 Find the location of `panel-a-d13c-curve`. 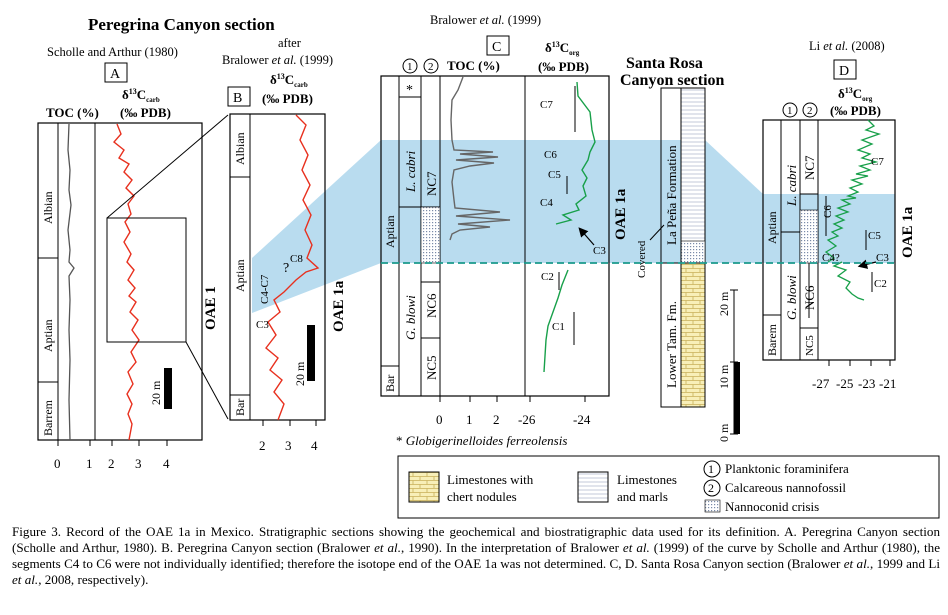

panel-a-d13c-curve is located at coordinates (126, 282).